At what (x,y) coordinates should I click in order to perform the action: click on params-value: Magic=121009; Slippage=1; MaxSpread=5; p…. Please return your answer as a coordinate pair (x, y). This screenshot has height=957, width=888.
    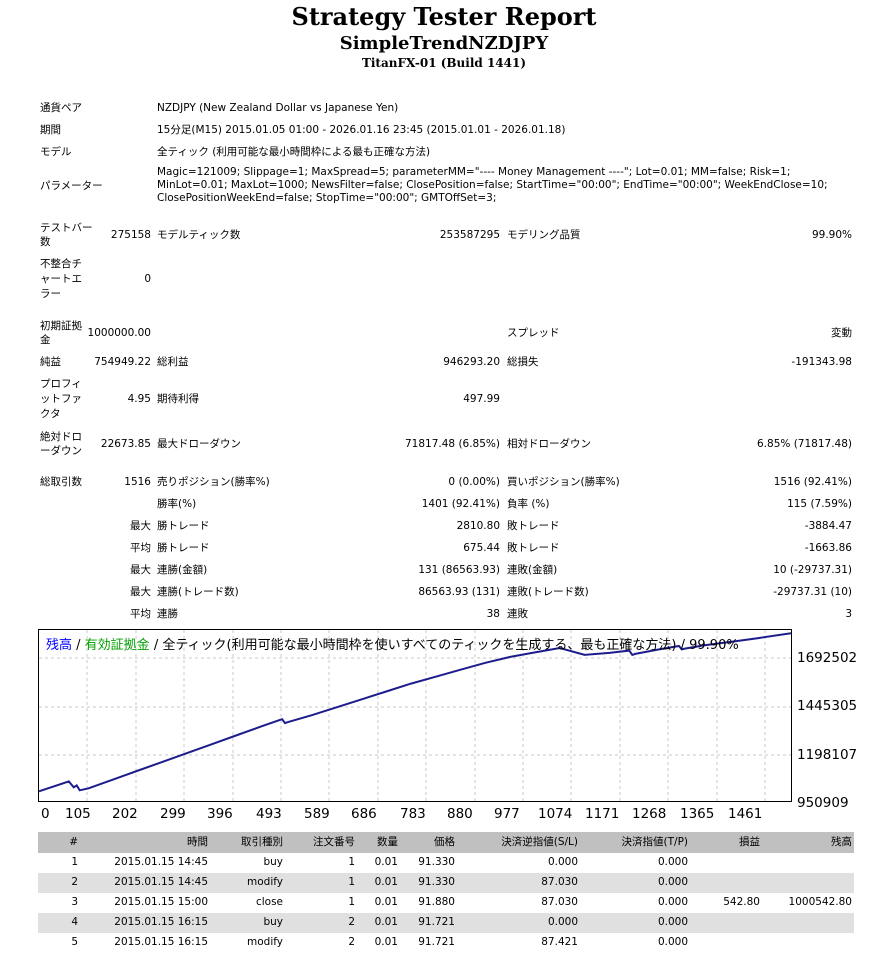
    Looking at the image, I should click on (492, 185).